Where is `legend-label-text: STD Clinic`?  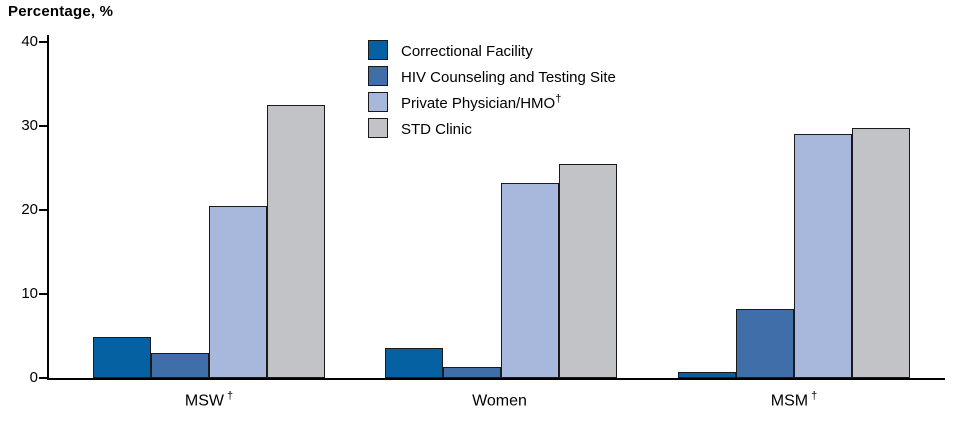
legend-label-text: STD Clinic is located at coordinates (436, 129).